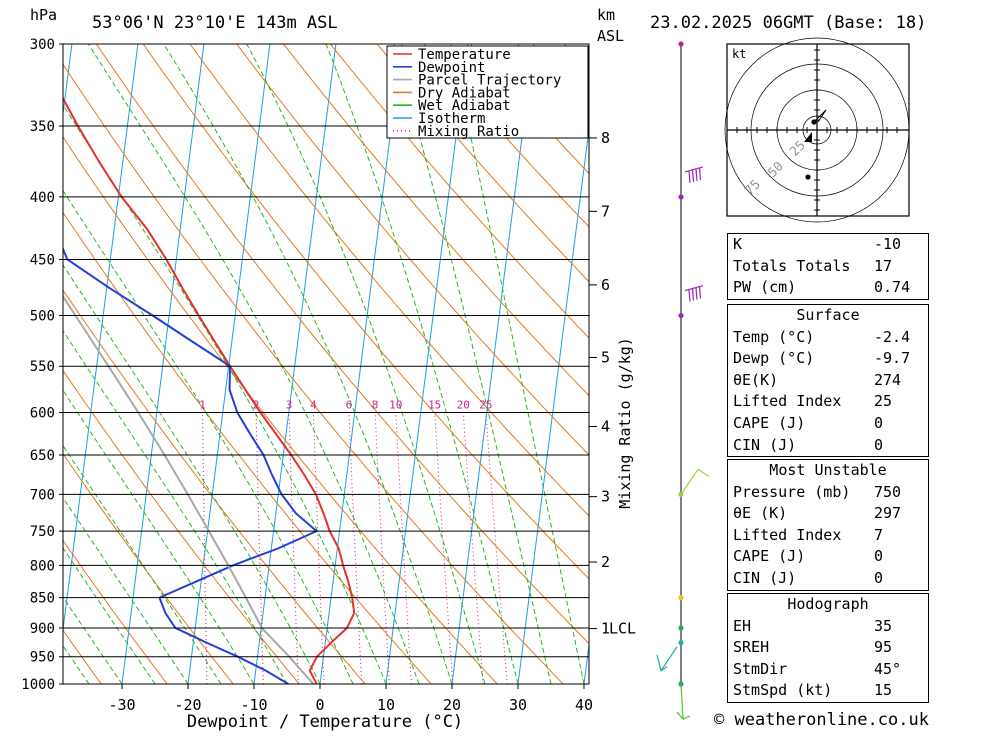 This screenshot has width=1000, height=737. Describe the element at coordinates (828, 471) in the screenshot. I see `most-unstable-title: Most Unstable` at that location.